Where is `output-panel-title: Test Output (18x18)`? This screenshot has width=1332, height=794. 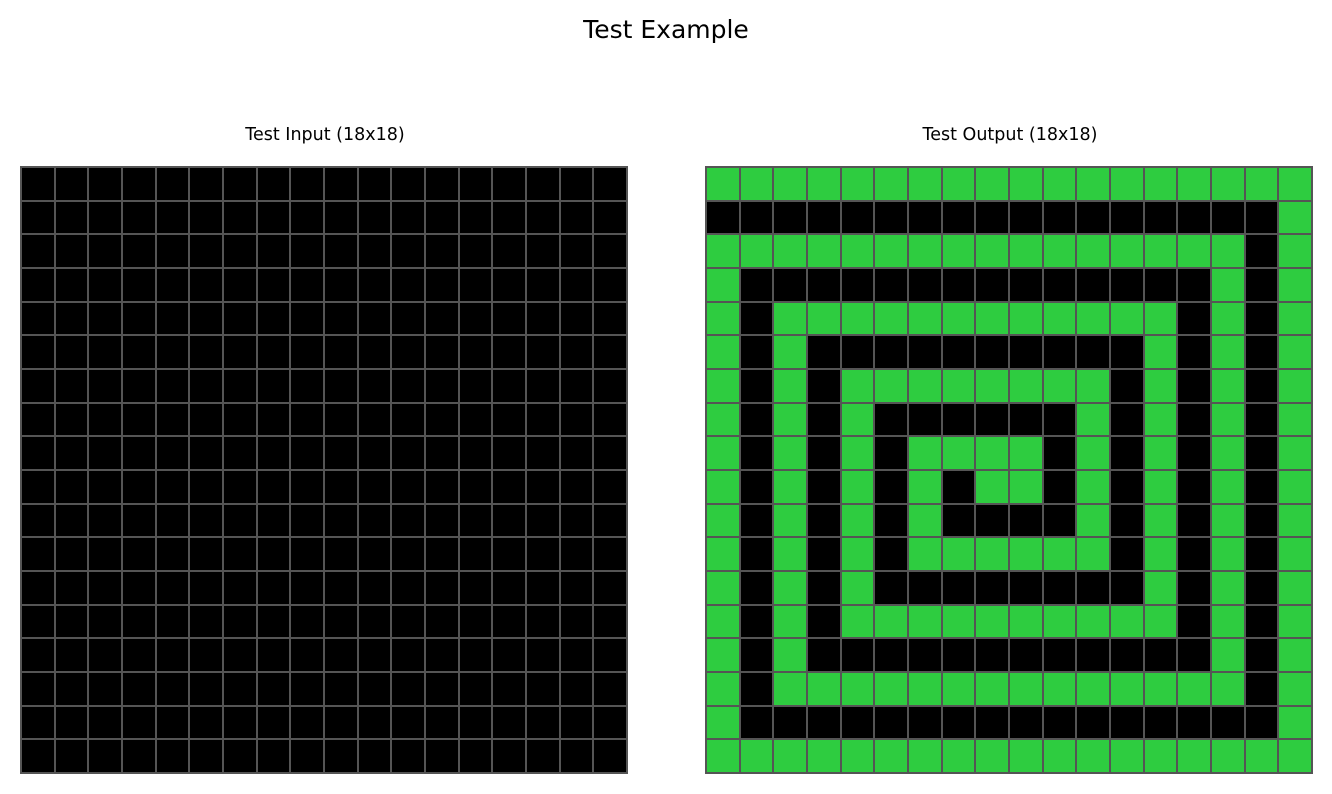
output-panel-title: Test Output (18x18) is located at coordinates (1010, 135).